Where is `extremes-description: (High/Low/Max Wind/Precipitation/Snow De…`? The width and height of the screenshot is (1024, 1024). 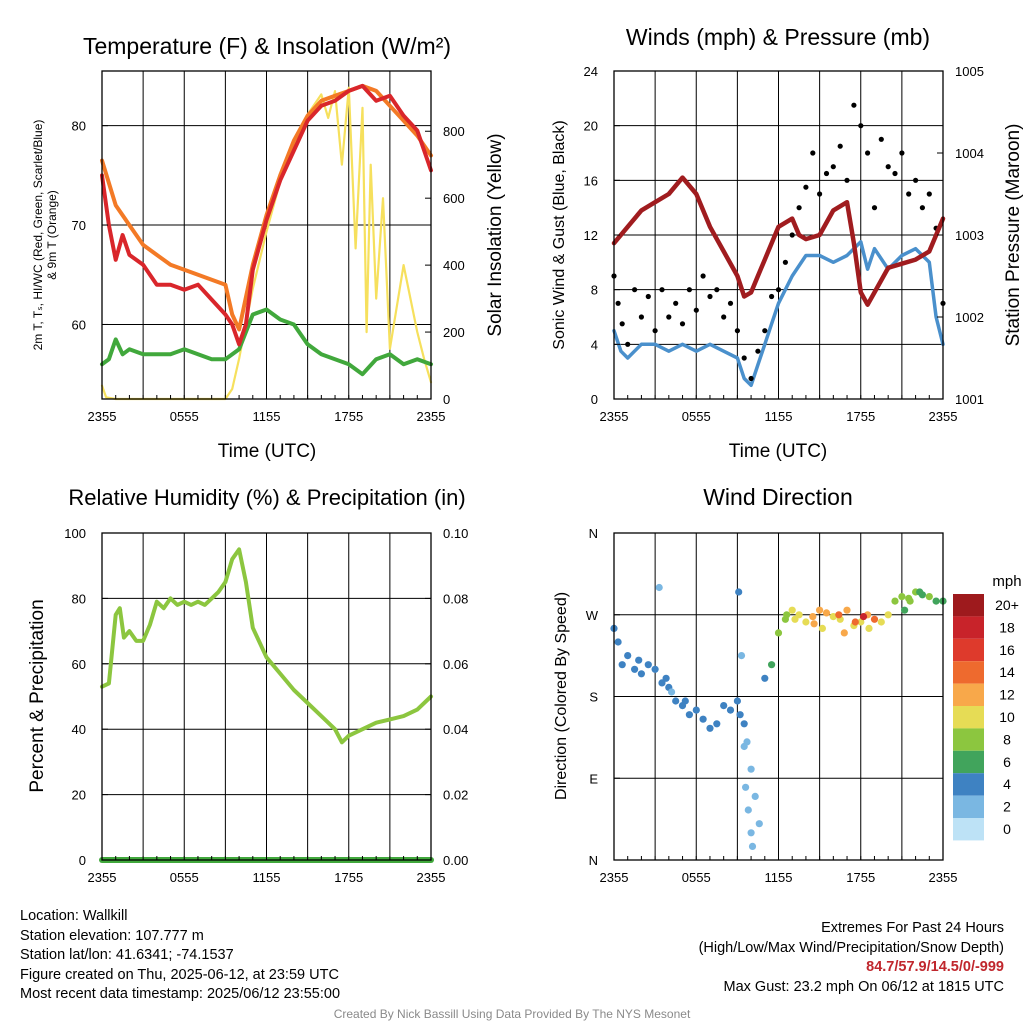
extremes-description: (High/Low/Max Wind/Precipitation/Snow De… is located at coordinates (851, 947).